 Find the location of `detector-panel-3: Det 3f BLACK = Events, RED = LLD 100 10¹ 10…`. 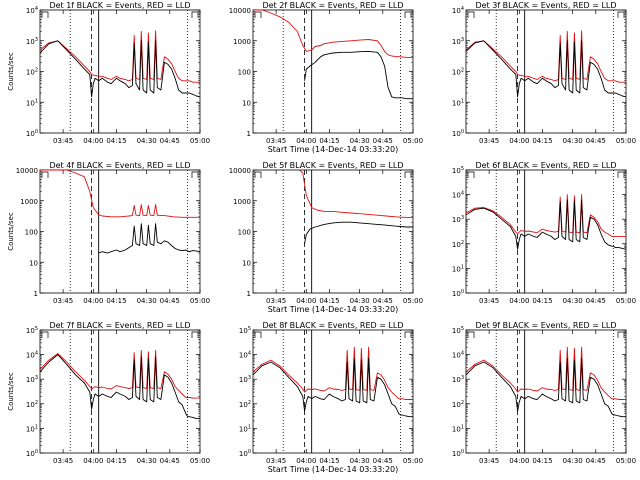

detector-panel-3: Det 3f BLACK = Events, RED = LLD 100 10¹ 10… is located at coordinates (544, 73).